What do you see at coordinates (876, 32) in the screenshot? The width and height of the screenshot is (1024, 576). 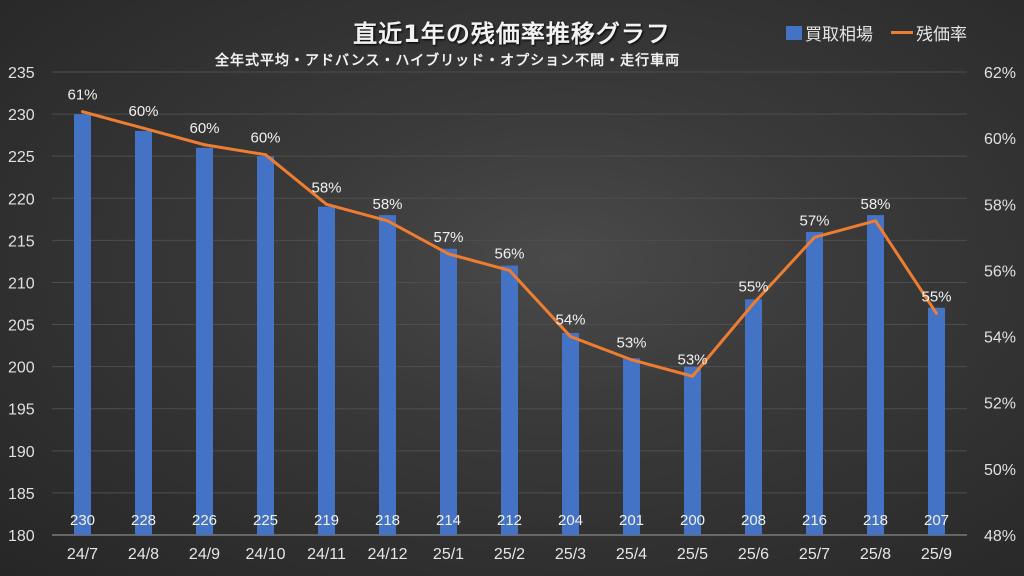 I see `legend: 買取相場 残価率` at bounding box center [876, 32].